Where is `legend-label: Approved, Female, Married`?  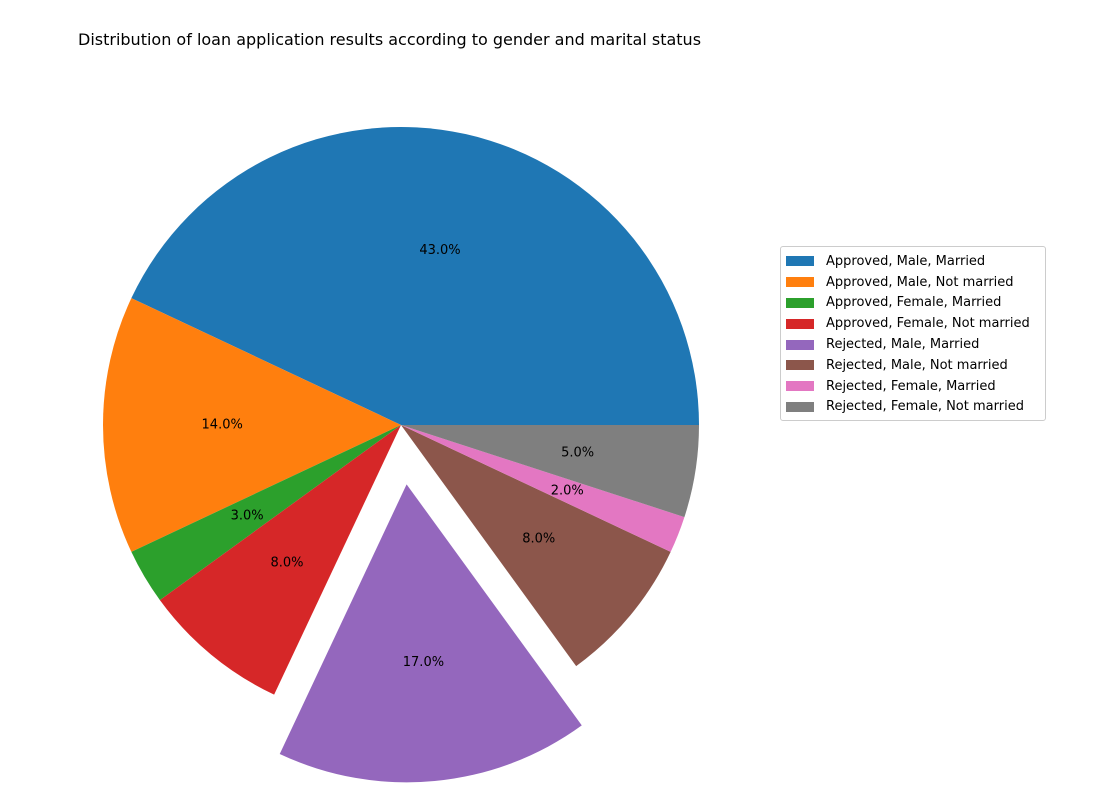
legend-label: Approved, Female, Married is located at coordinates (914, 303).